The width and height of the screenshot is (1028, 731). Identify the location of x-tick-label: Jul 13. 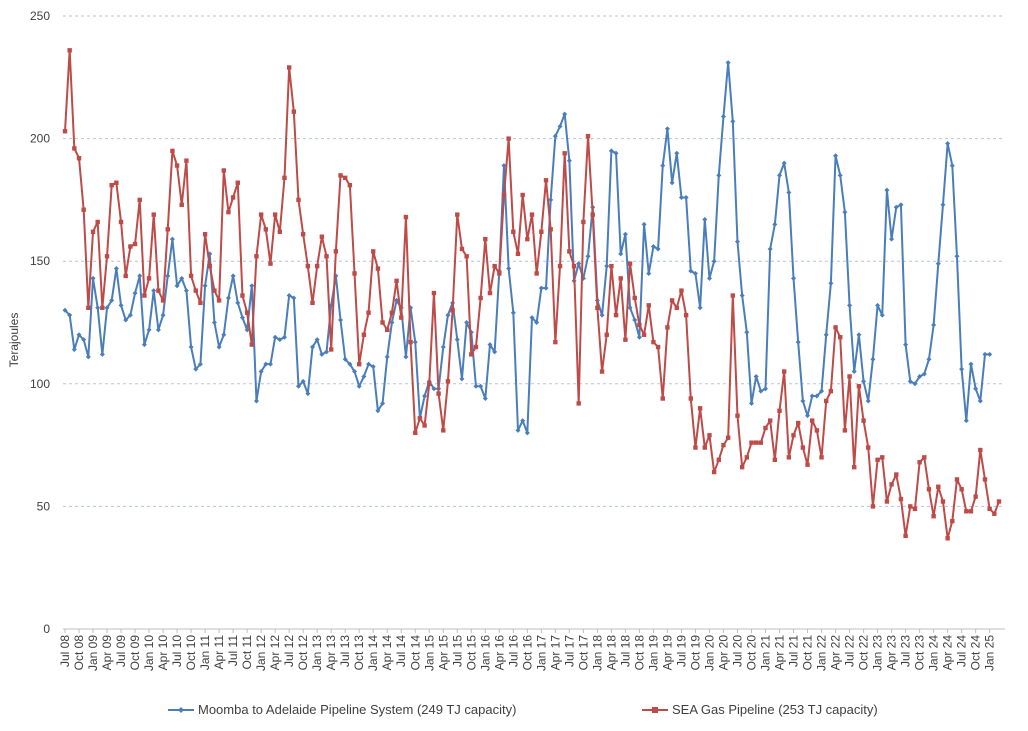
(345, 651).